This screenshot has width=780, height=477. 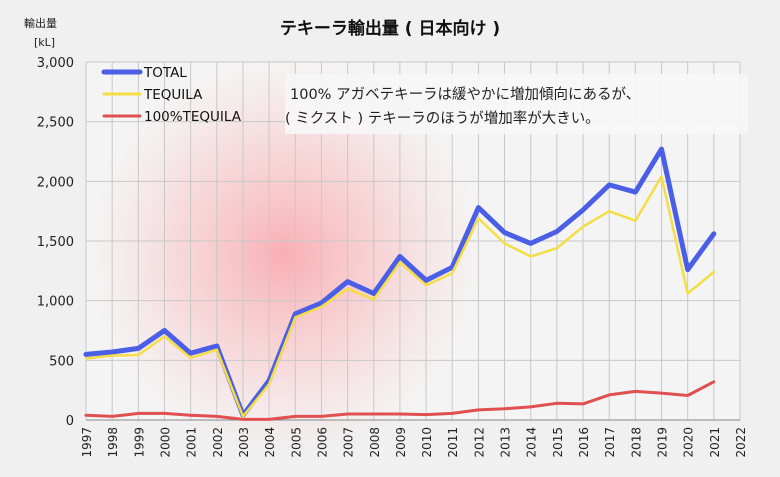 What do you see at coordinates (61, 361) in the screenshot?
I see `y-tick-label: 500` at bounding box center [61, 361].